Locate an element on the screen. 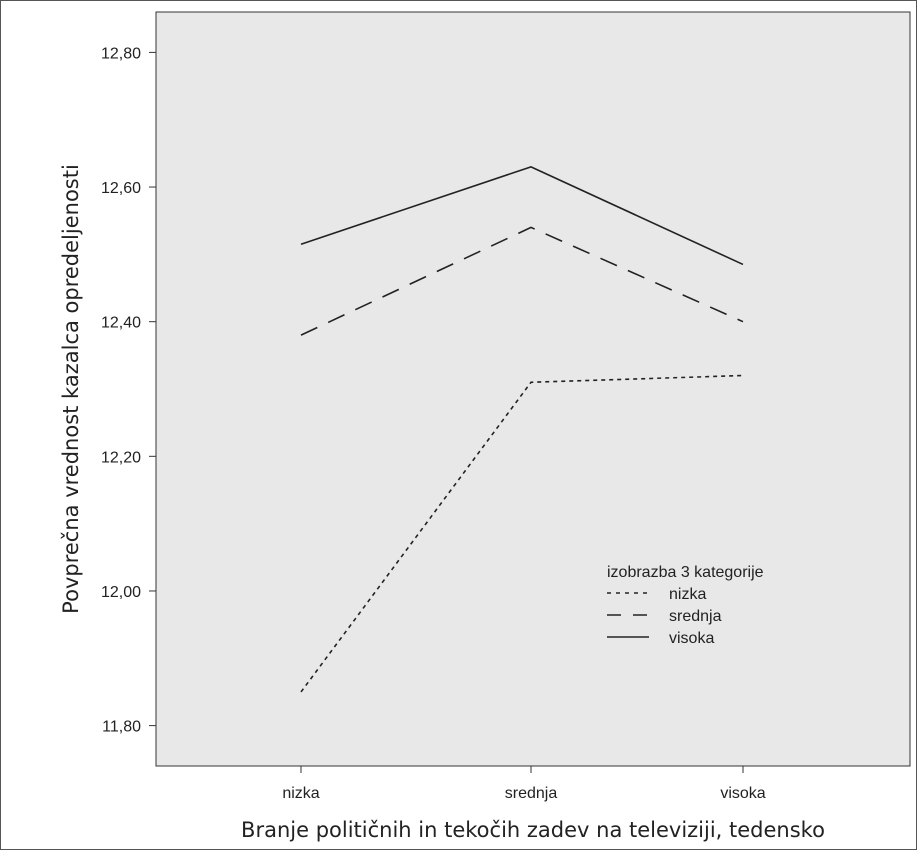 The image size is (917, 854). series-line-srednja is located at coordinates (522, 281).